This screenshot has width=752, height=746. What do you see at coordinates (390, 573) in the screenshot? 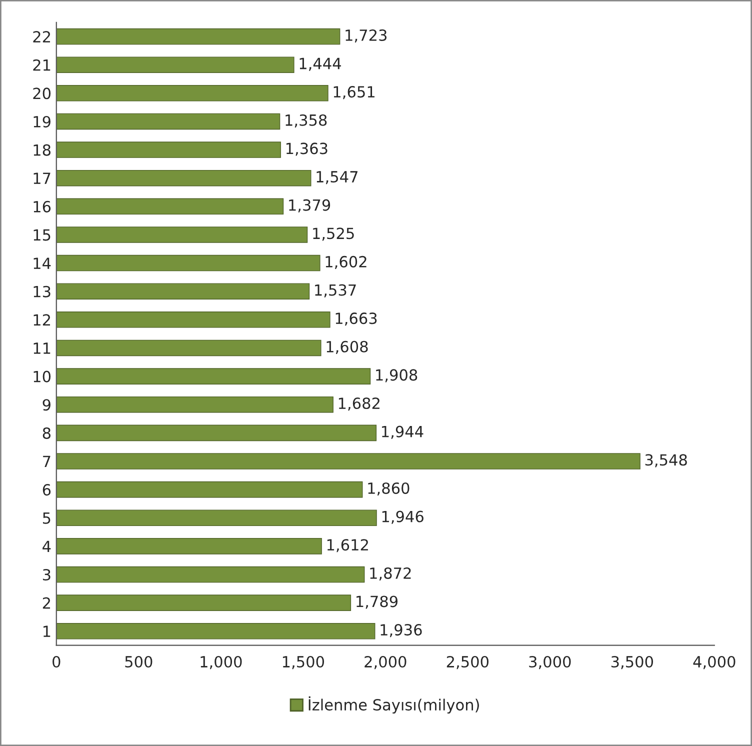
I see `data-label: 1,872` at bounding box center [390, 573].